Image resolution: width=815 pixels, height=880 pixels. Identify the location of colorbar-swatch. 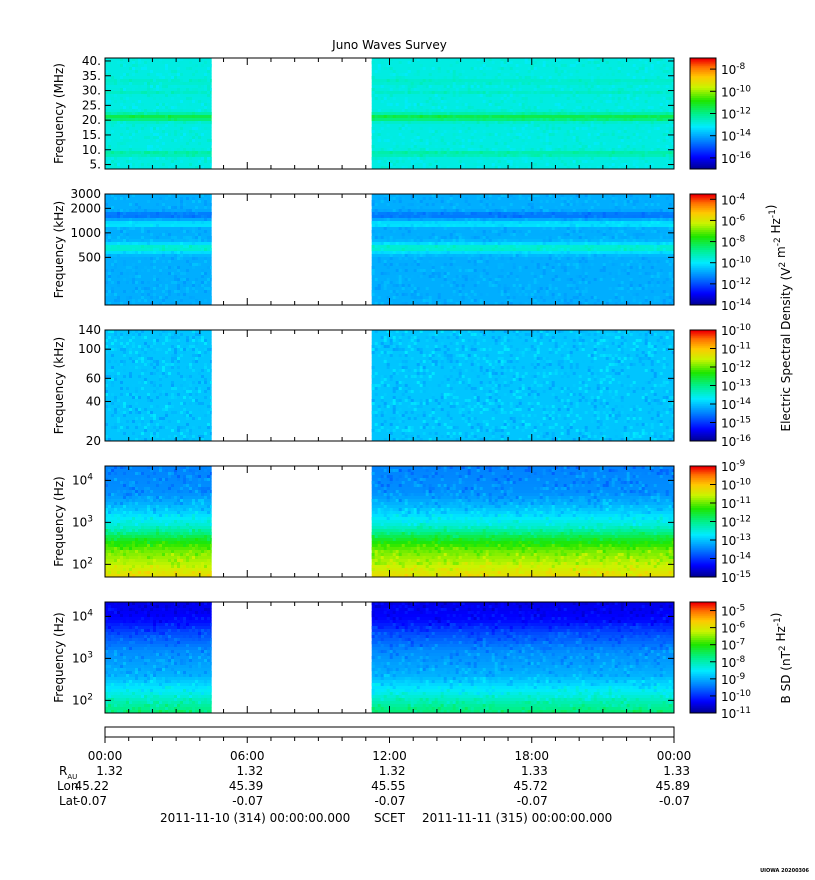
(703, 158).